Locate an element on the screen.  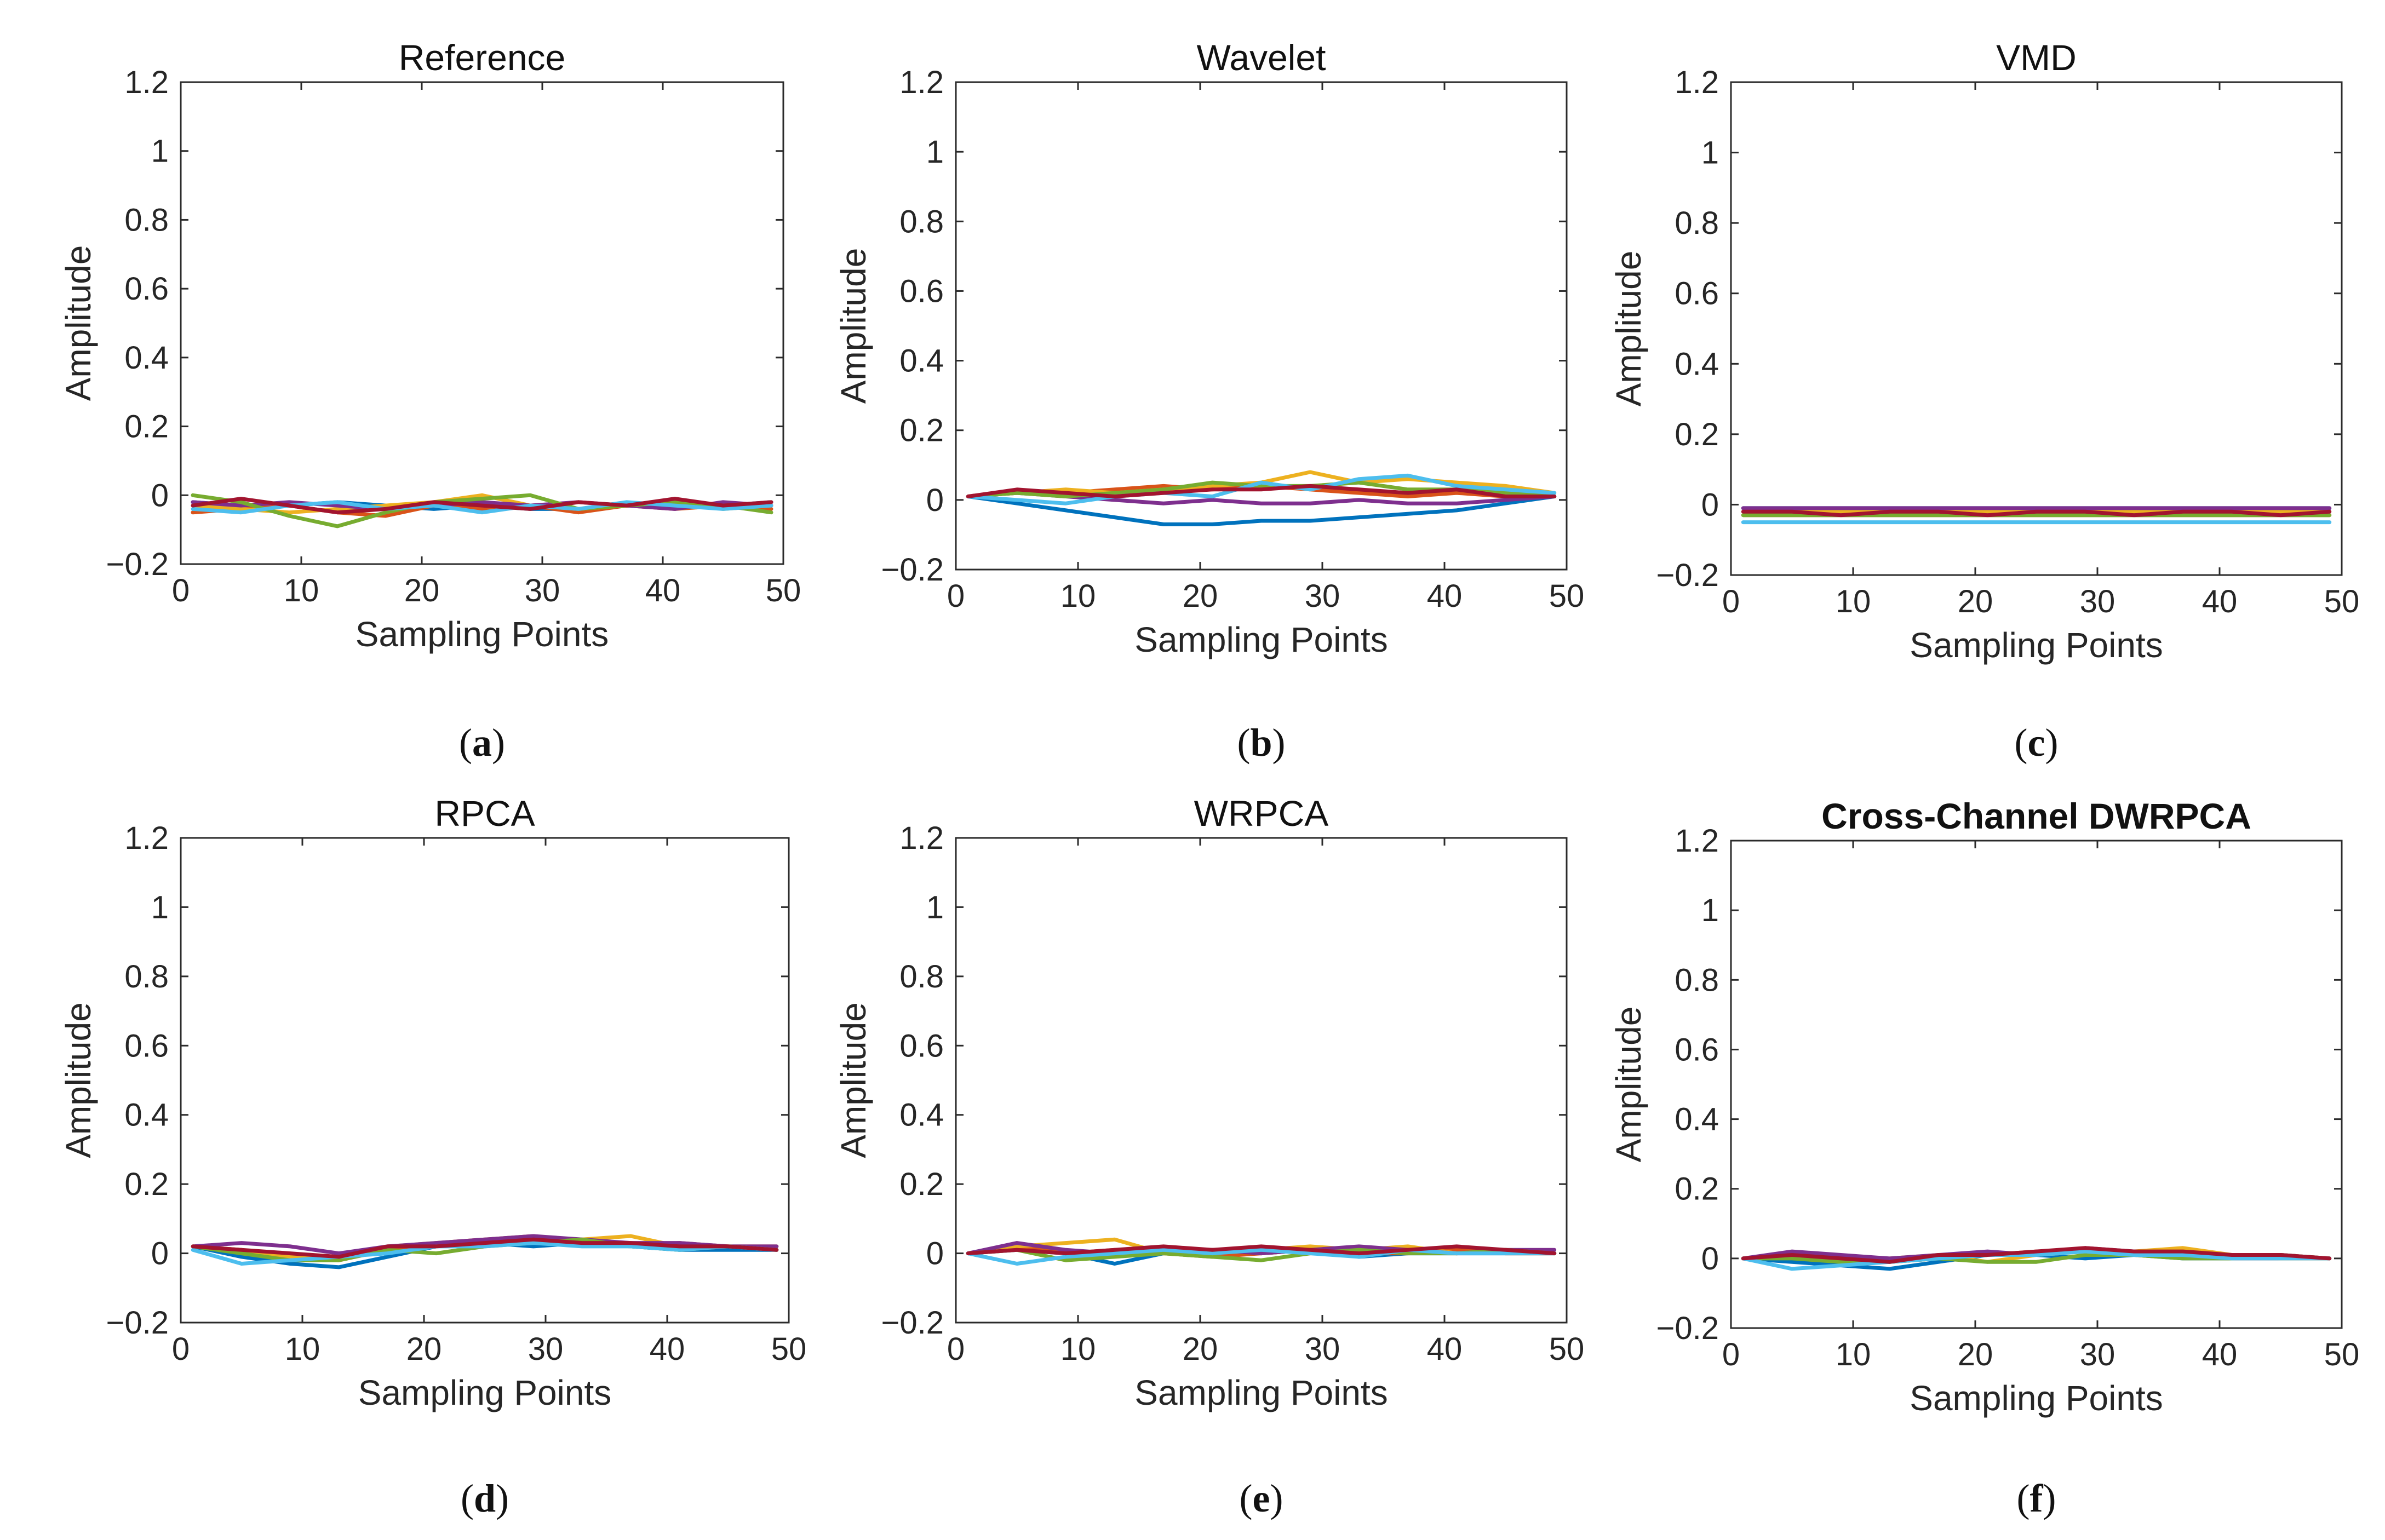
panel-e-x-tick-label: 0 is located at coordinates (956, 1349).